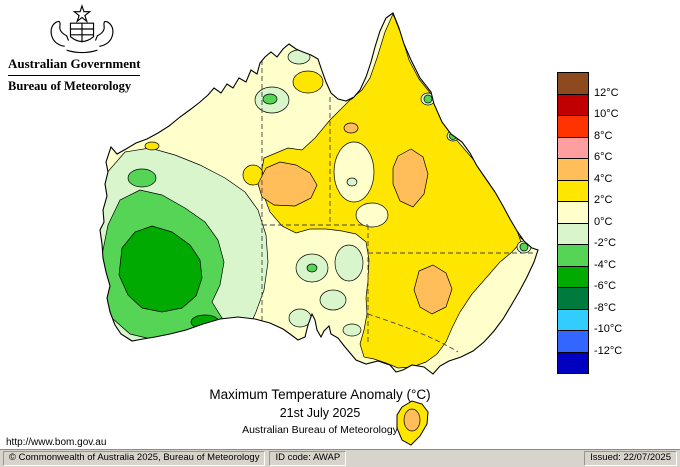 This screenshot has height=467, width=680. I want to click on anomaly-pocket-channel-cream, so click(372, 215).